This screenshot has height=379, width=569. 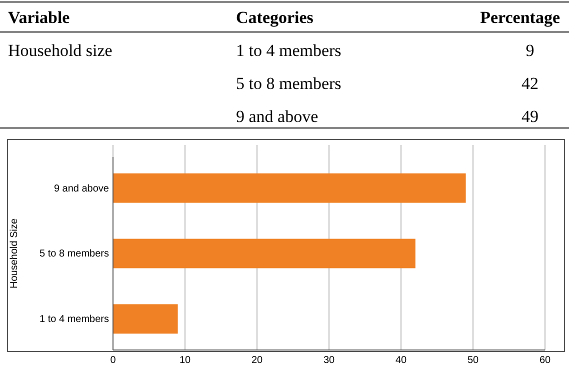 I want to click on y-tick-label: 1 to 4 members, so click(x=74, y=320).